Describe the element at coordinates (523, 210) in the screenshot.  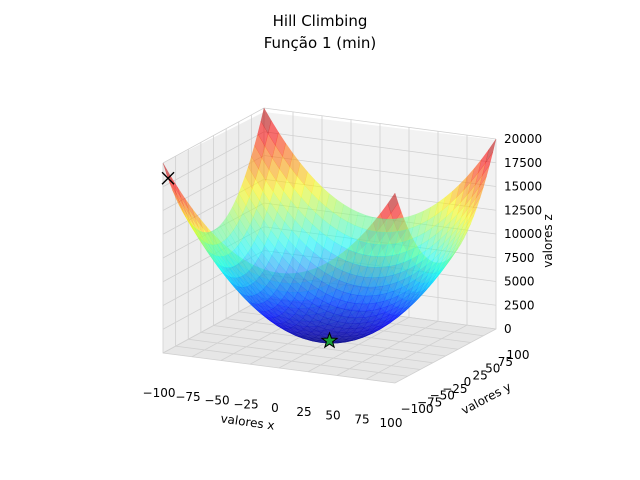
I see `z-tick-label: 12500` at that location.